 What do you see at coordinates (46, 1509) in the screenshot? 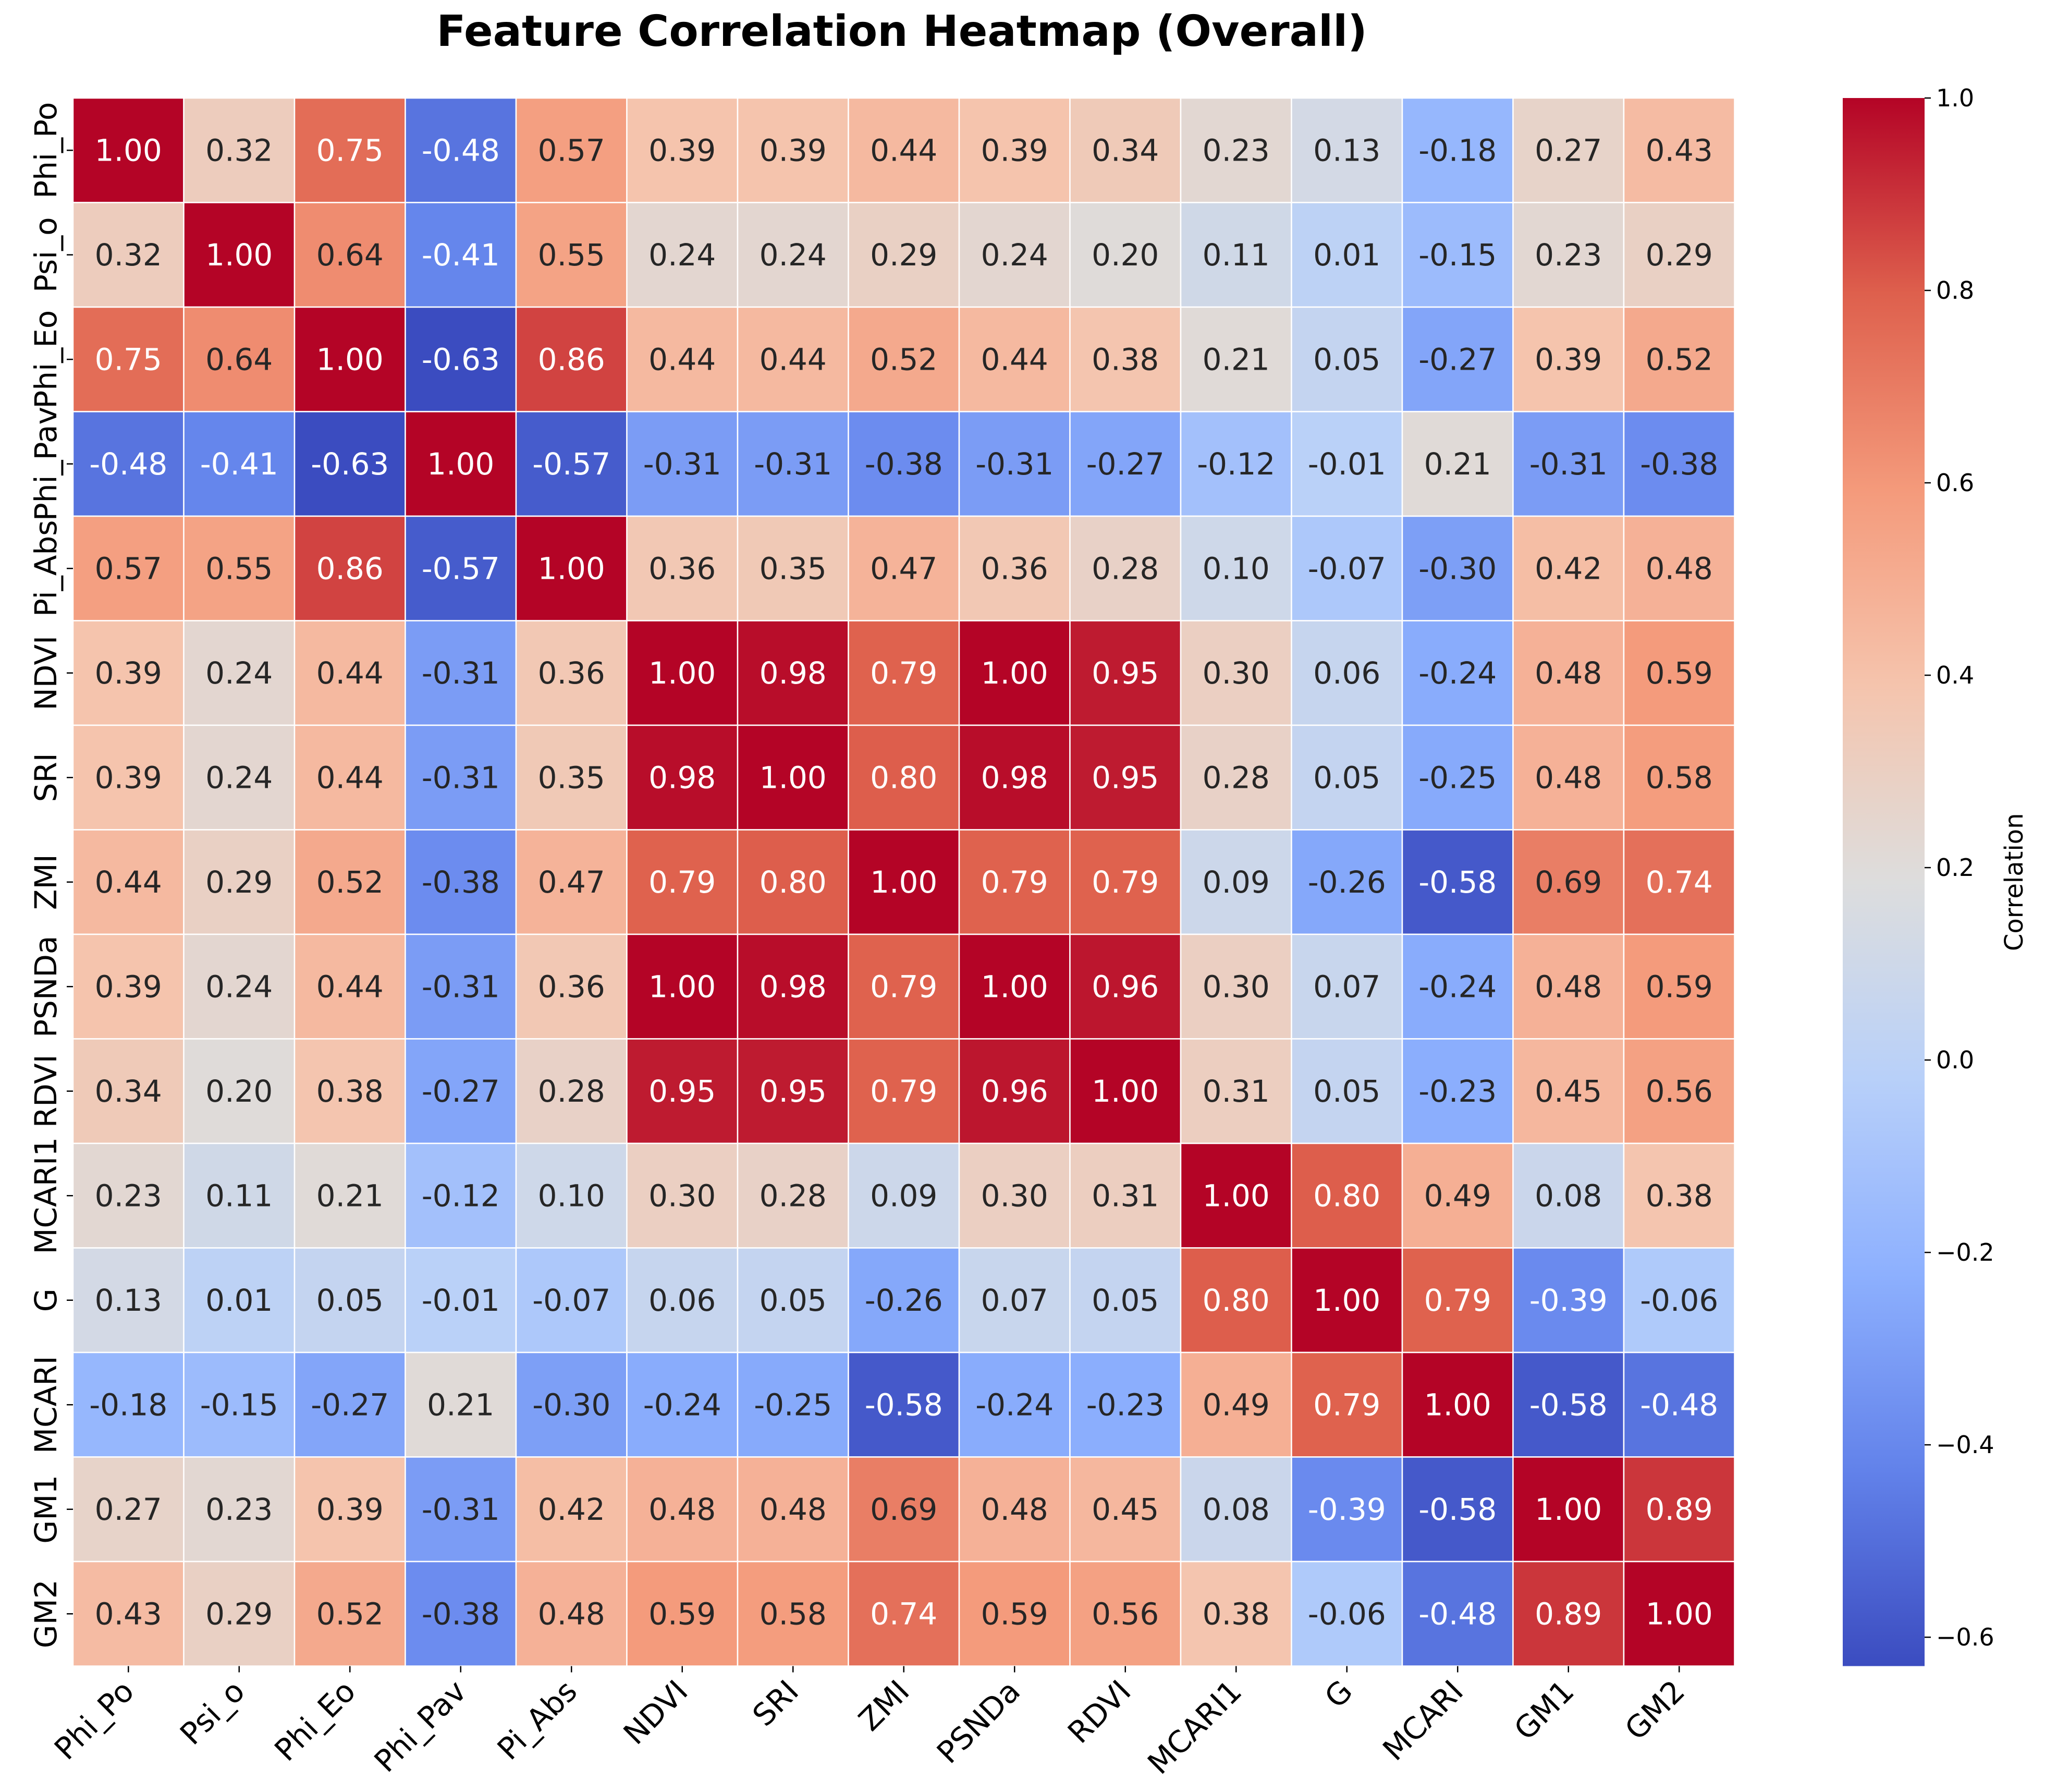
I see `y-tick-label: GM1` at bounding box center [46, 1509].